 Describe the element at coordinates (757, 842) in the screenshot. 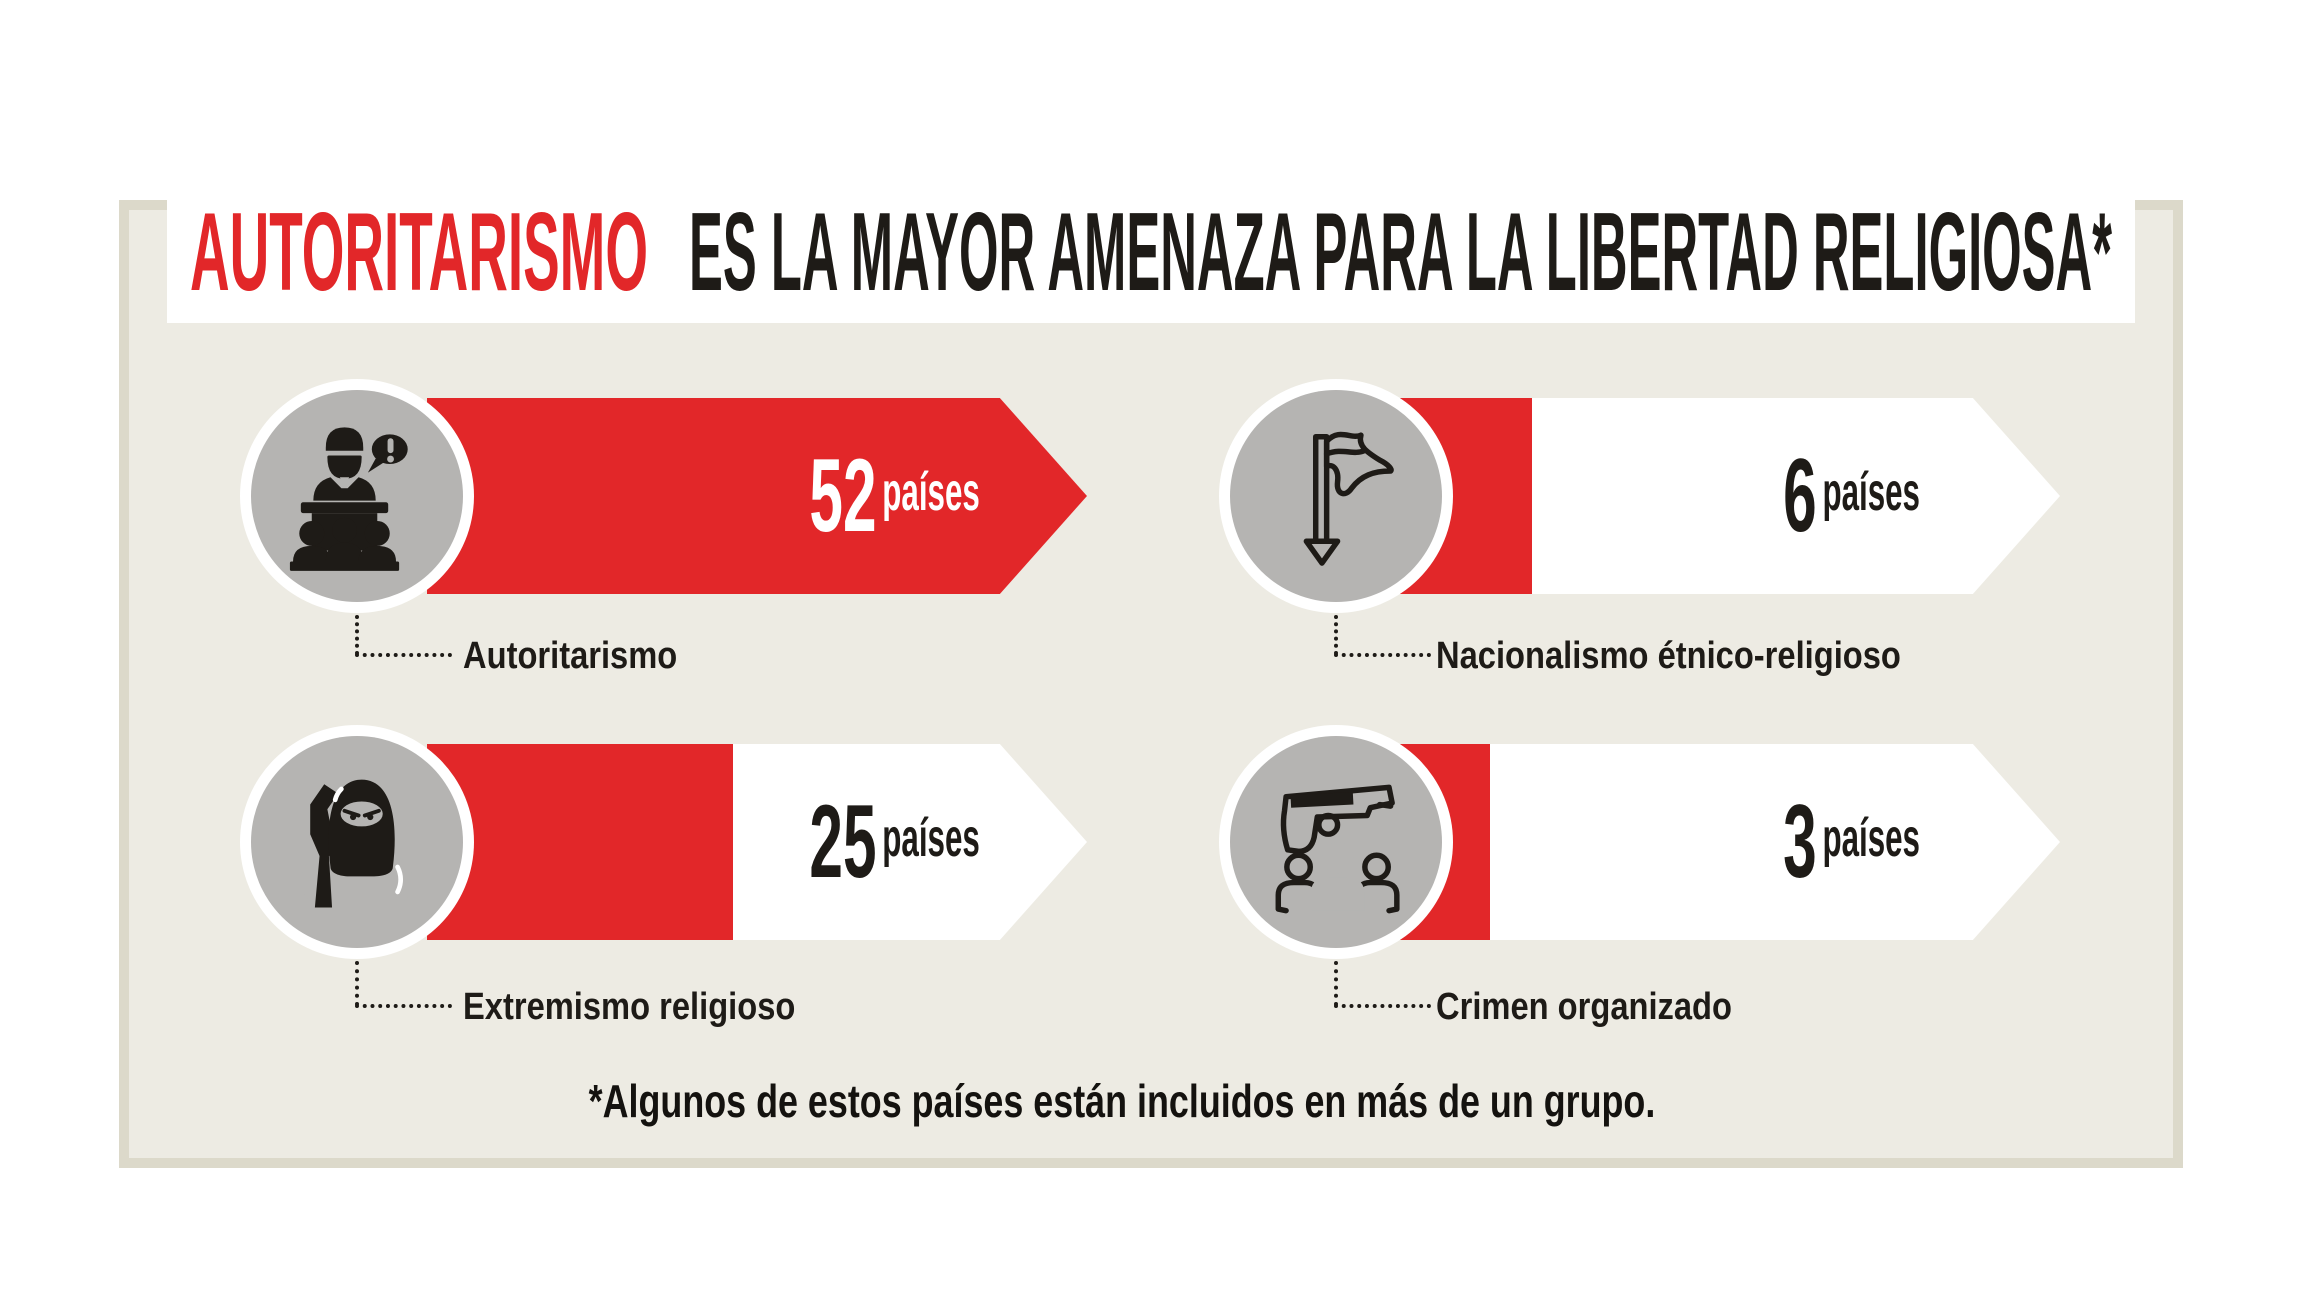

I see `threat-bar: 25 países` at that location.